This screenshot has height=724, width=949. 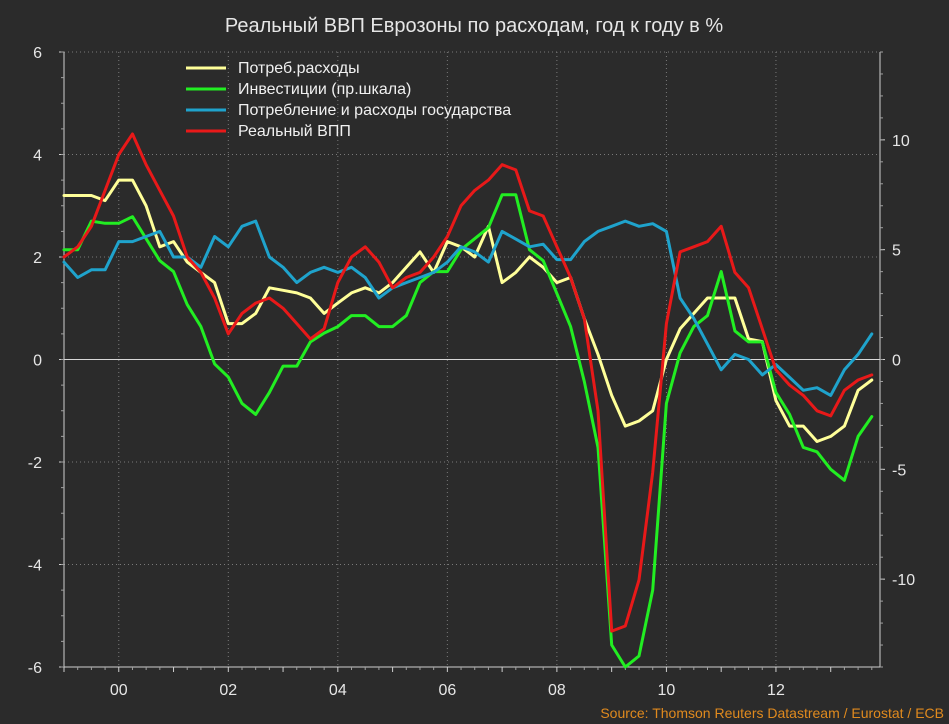 I want to click on legend-label-2: Инвестиции (пр.шкала), so click(x=324, y=89).